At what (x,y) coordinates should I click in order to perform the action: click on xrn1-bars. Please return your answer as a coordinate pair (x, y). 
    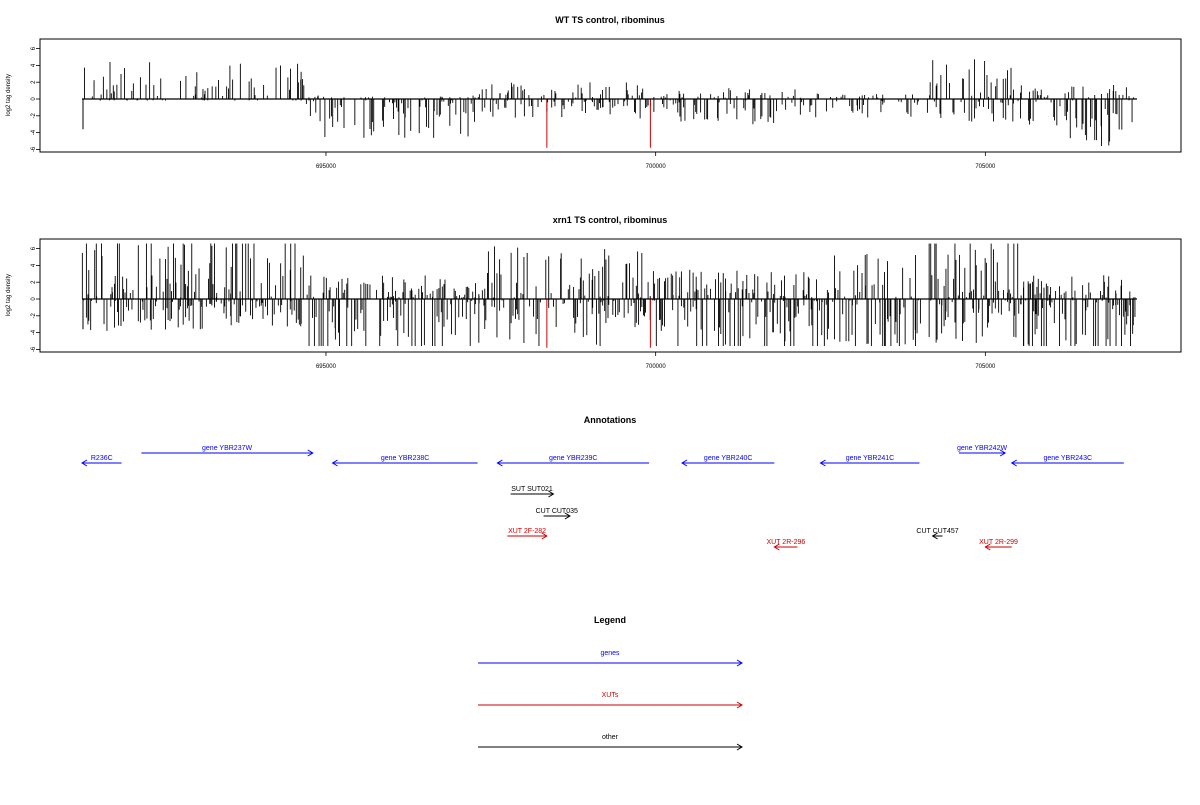
    Looking at the image, I should click on (608, 295).